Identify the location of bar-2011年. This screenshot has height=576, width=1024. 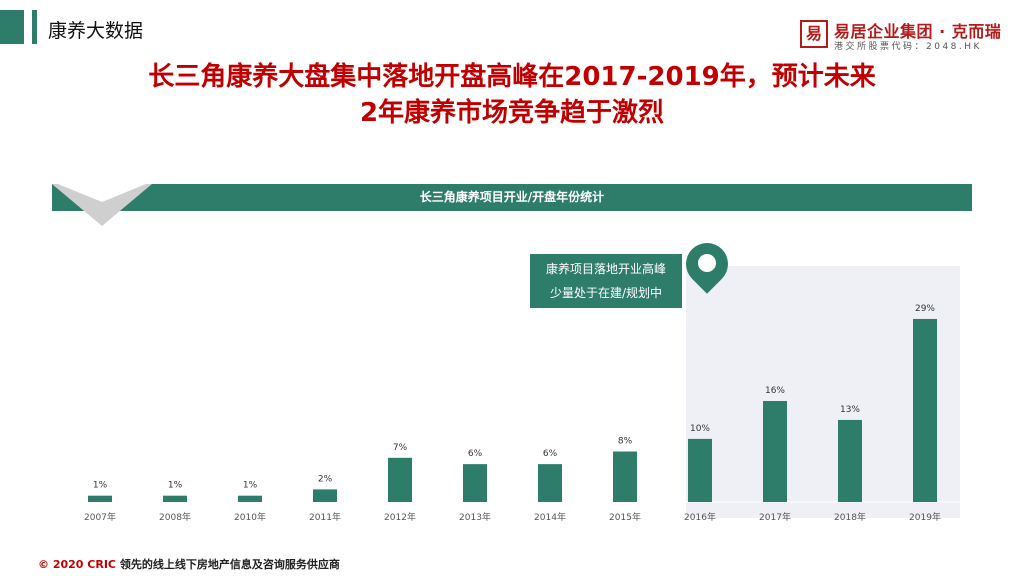
(325, 495).